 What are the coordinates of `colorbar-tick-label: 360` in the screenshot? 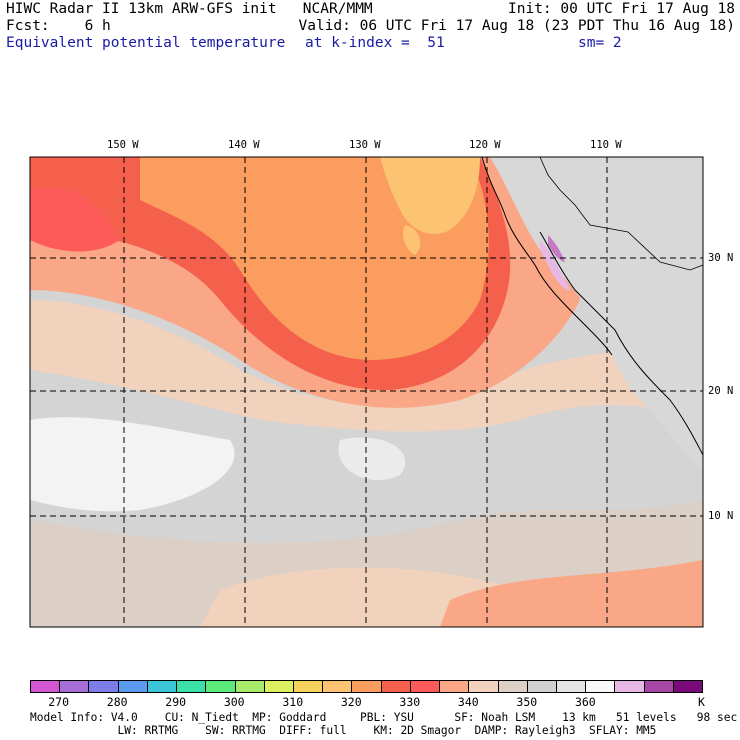 It's located at (585, 702).